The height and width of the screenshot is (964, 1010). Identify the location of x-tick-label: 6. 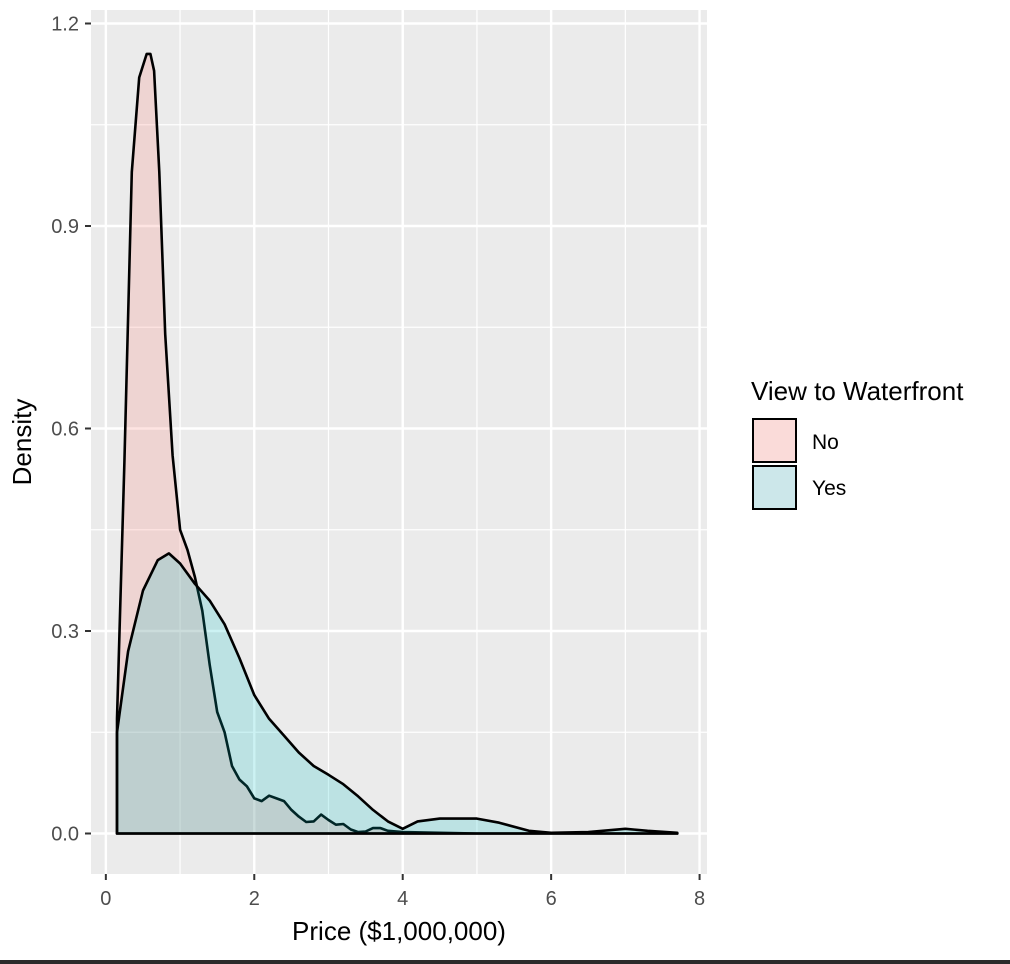
(551, 899).